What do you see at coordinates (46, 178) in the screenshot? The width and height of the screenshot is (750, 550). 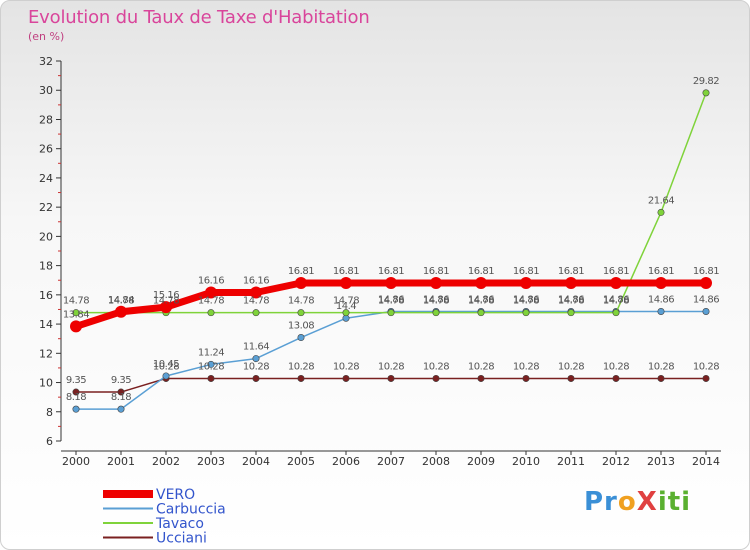 I see `y-tick-label: 24` at bounding box center [46, 178].